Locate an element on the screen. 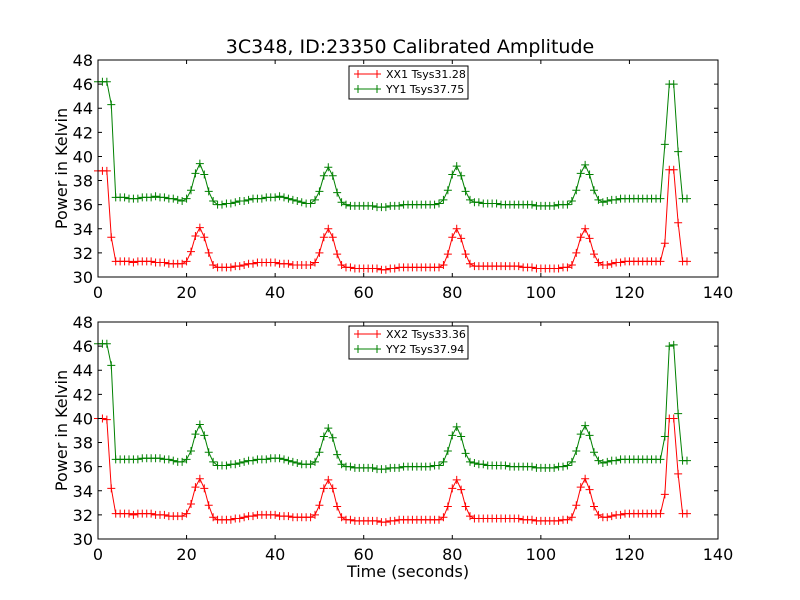 The width and height of the screenshot is (800, 600). y-tick-label: 38 is located at coordinates (83, 181).